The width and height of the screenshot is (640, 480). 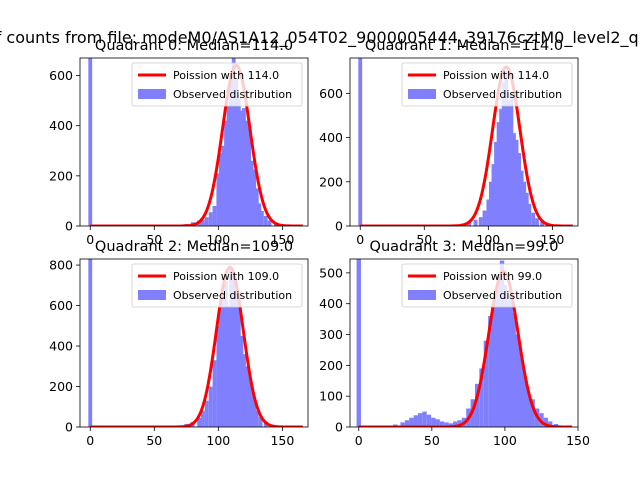 What do you see at coordinates (69, 226) in the screenshot?
I see `y-tick-label: 0` at bounding box center [69, 226].